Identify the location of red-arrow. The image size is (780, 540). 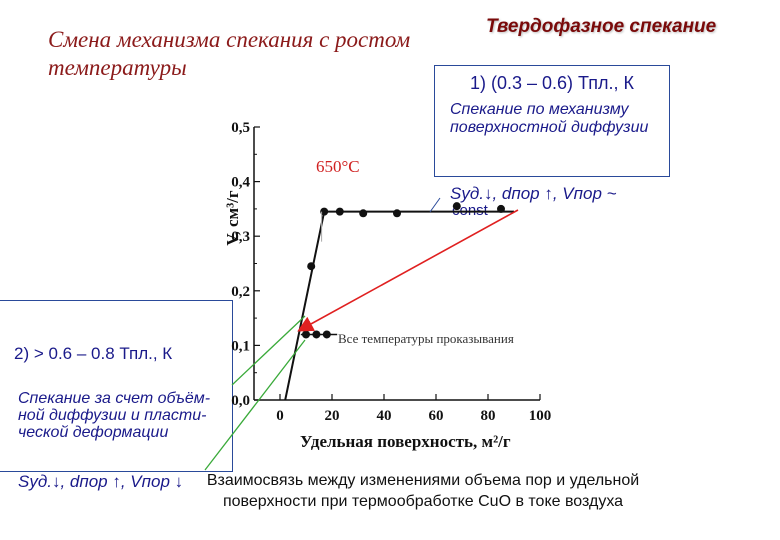
(408, 270).